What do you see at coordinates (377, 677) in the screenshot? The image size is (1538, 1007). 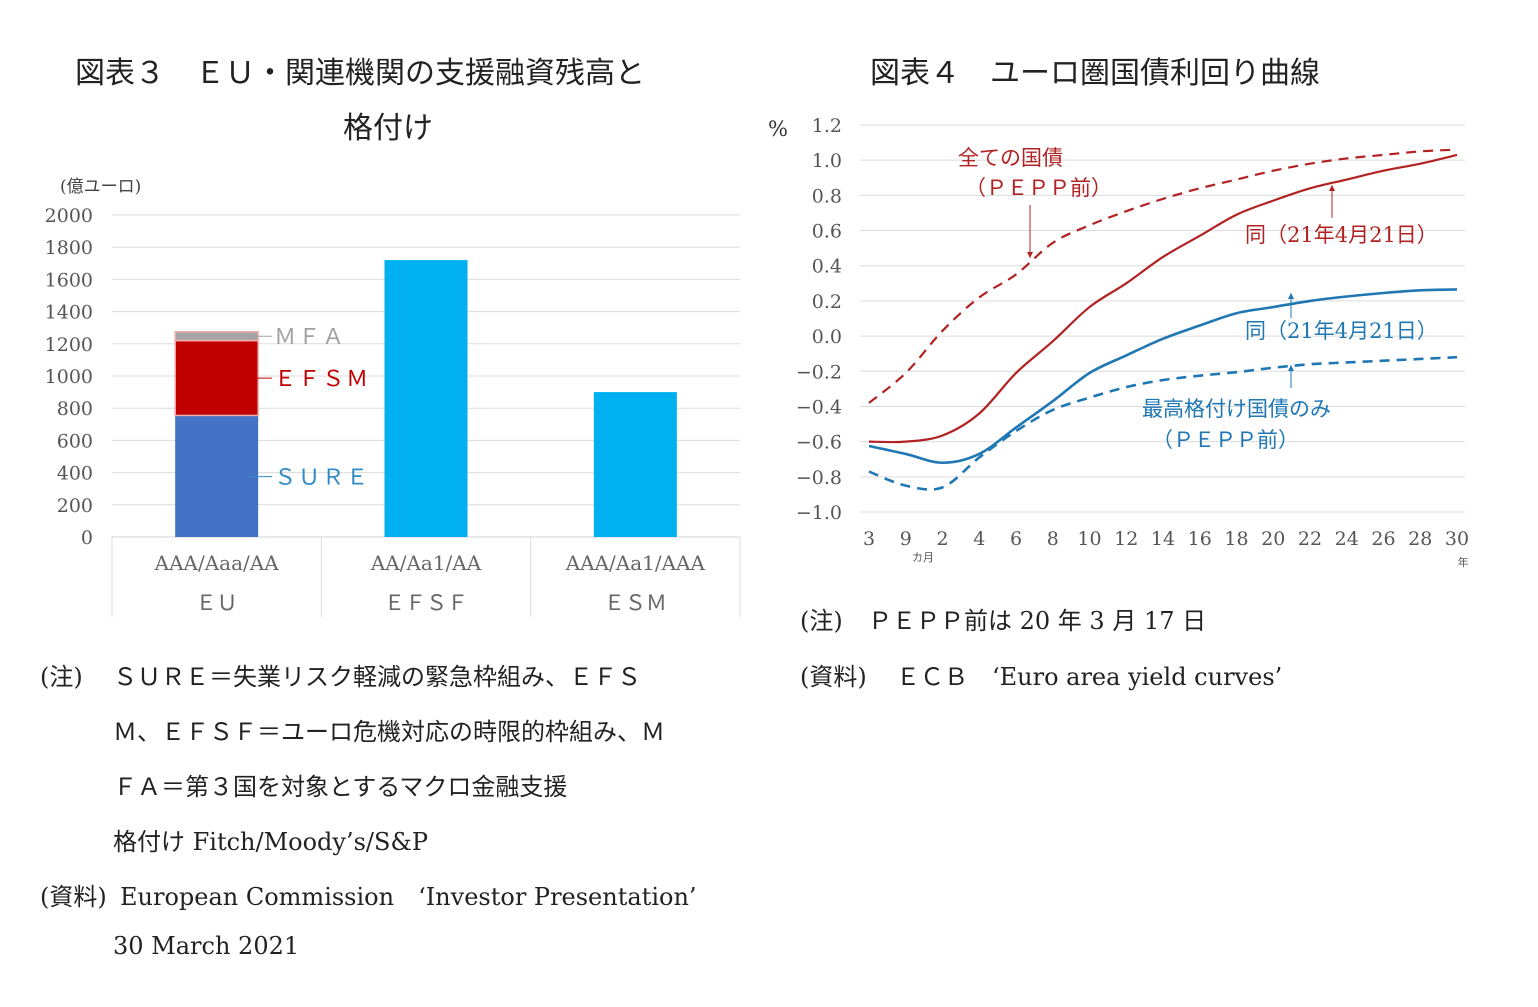 I see `note-text: ＳＵＲＥ＝失業リスク軽減の緊急枠組み、ＥＦＳ` at bounding box center [377, 677].